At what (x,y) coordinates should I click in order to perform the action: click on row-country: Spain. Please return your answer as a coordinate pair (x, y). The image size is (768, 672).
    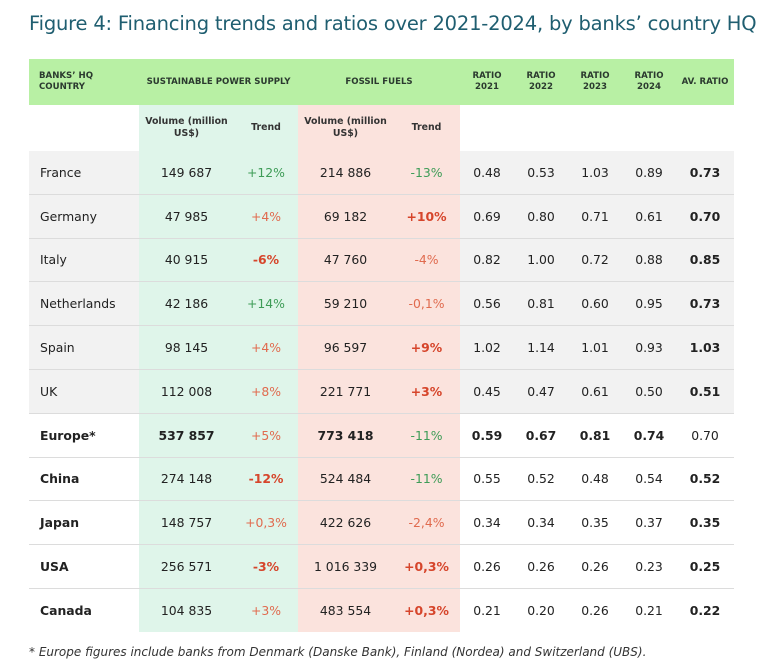
    Looking at the image, I should click on (84, 347).